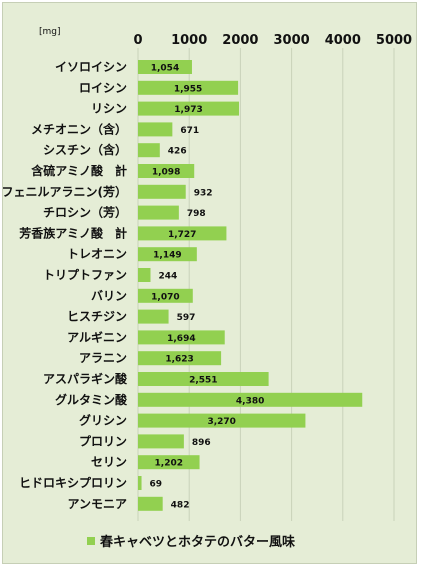 This screenshot has width=421, height=568. I want to click on data-label: 1,955, so click(188, 89).